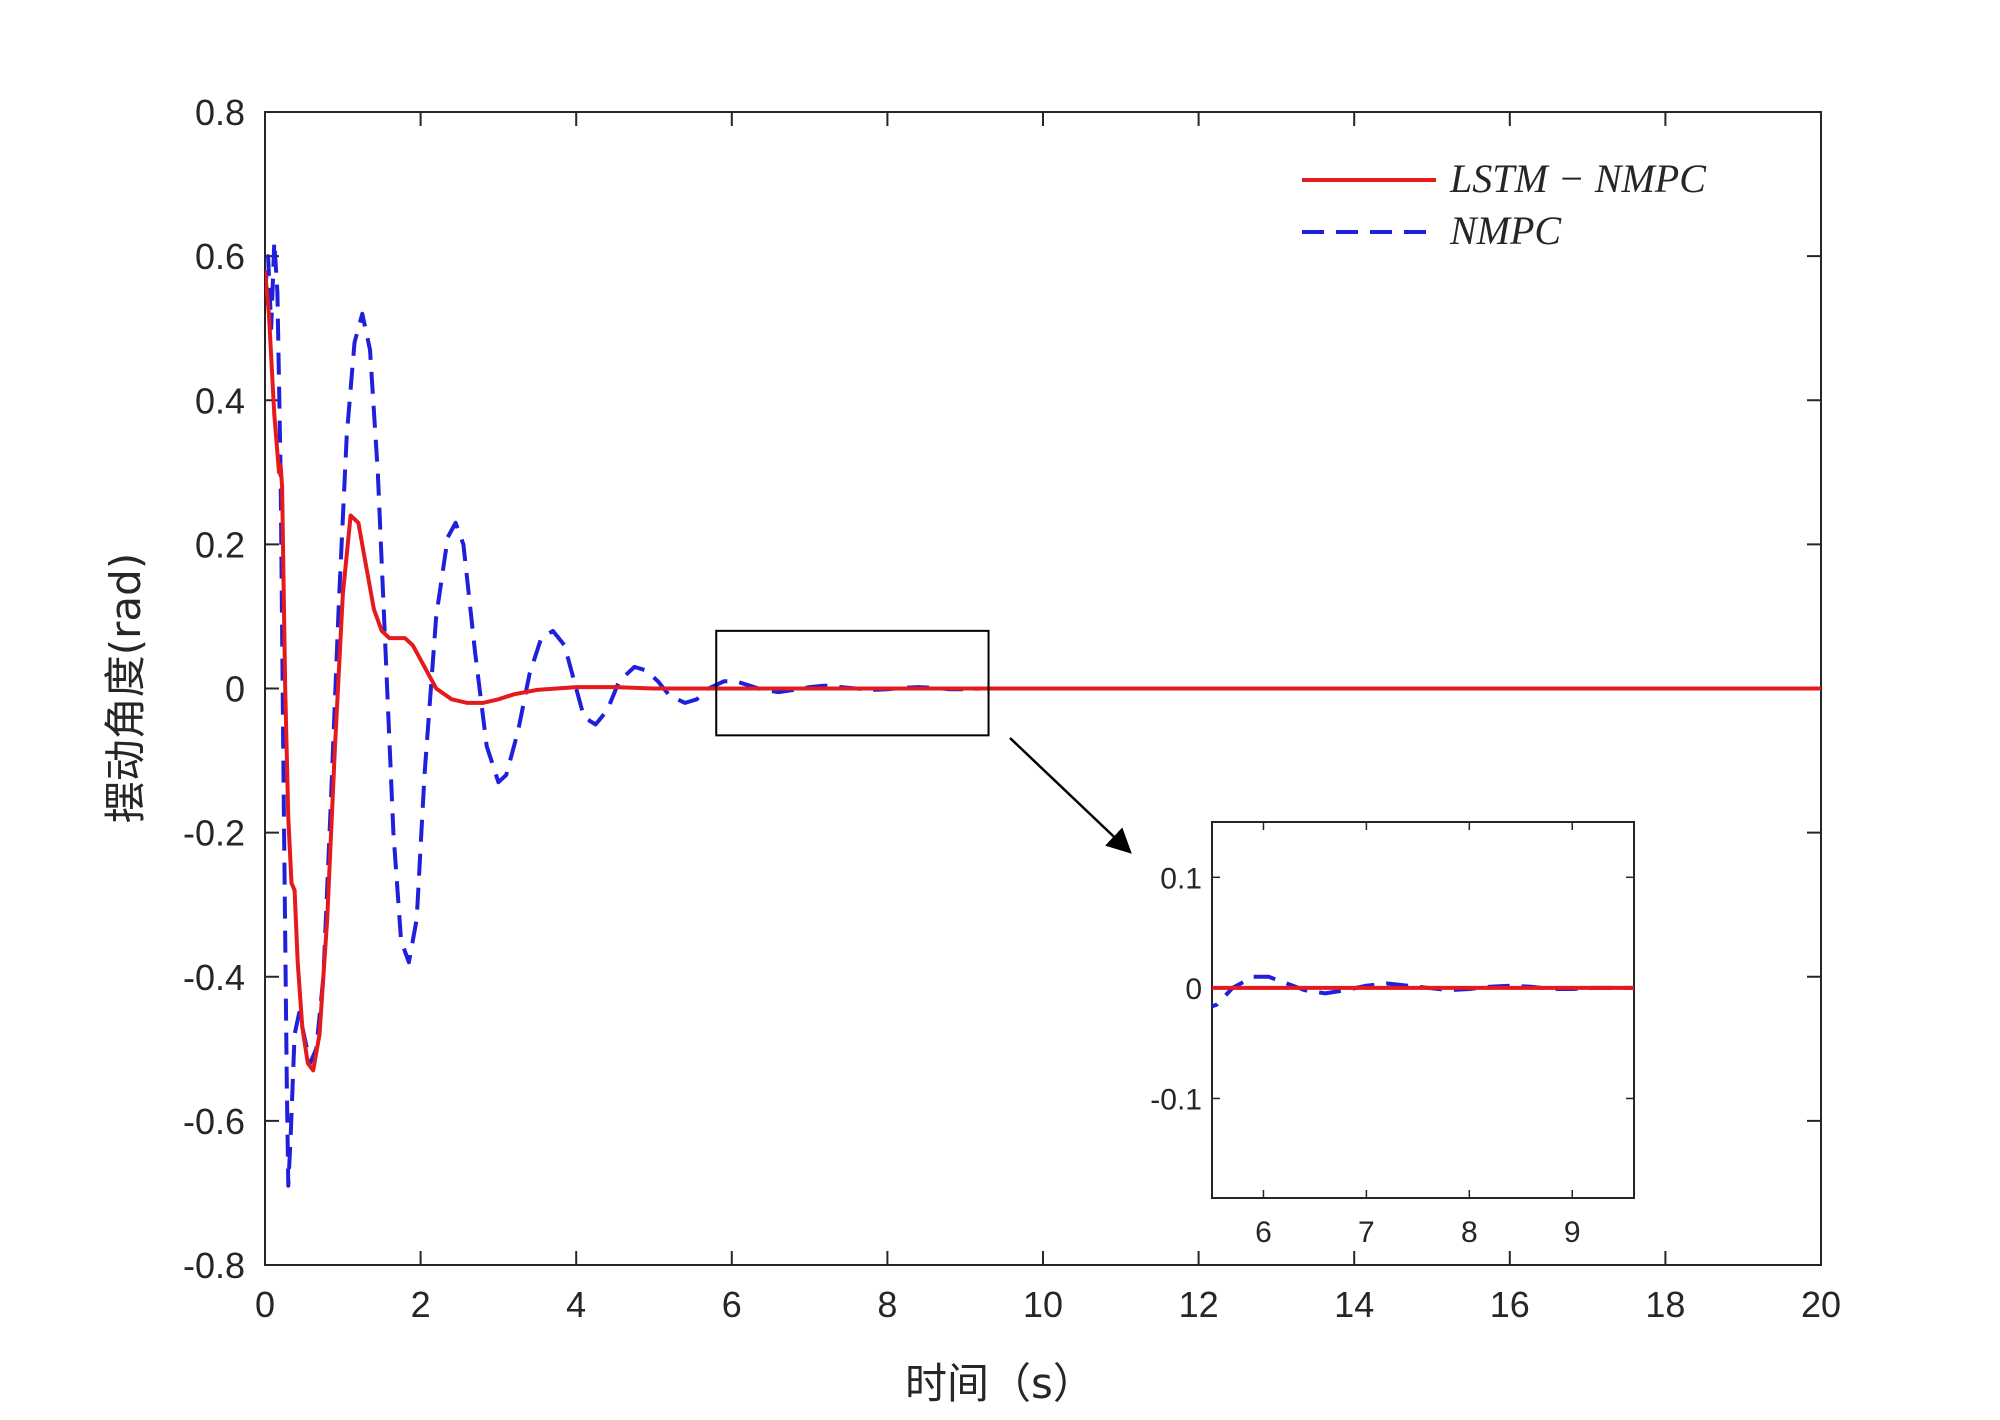 The height and width of the screenshot is (1420, 2000). I want to click on x-tick-label: 0, so click(265, 1304).